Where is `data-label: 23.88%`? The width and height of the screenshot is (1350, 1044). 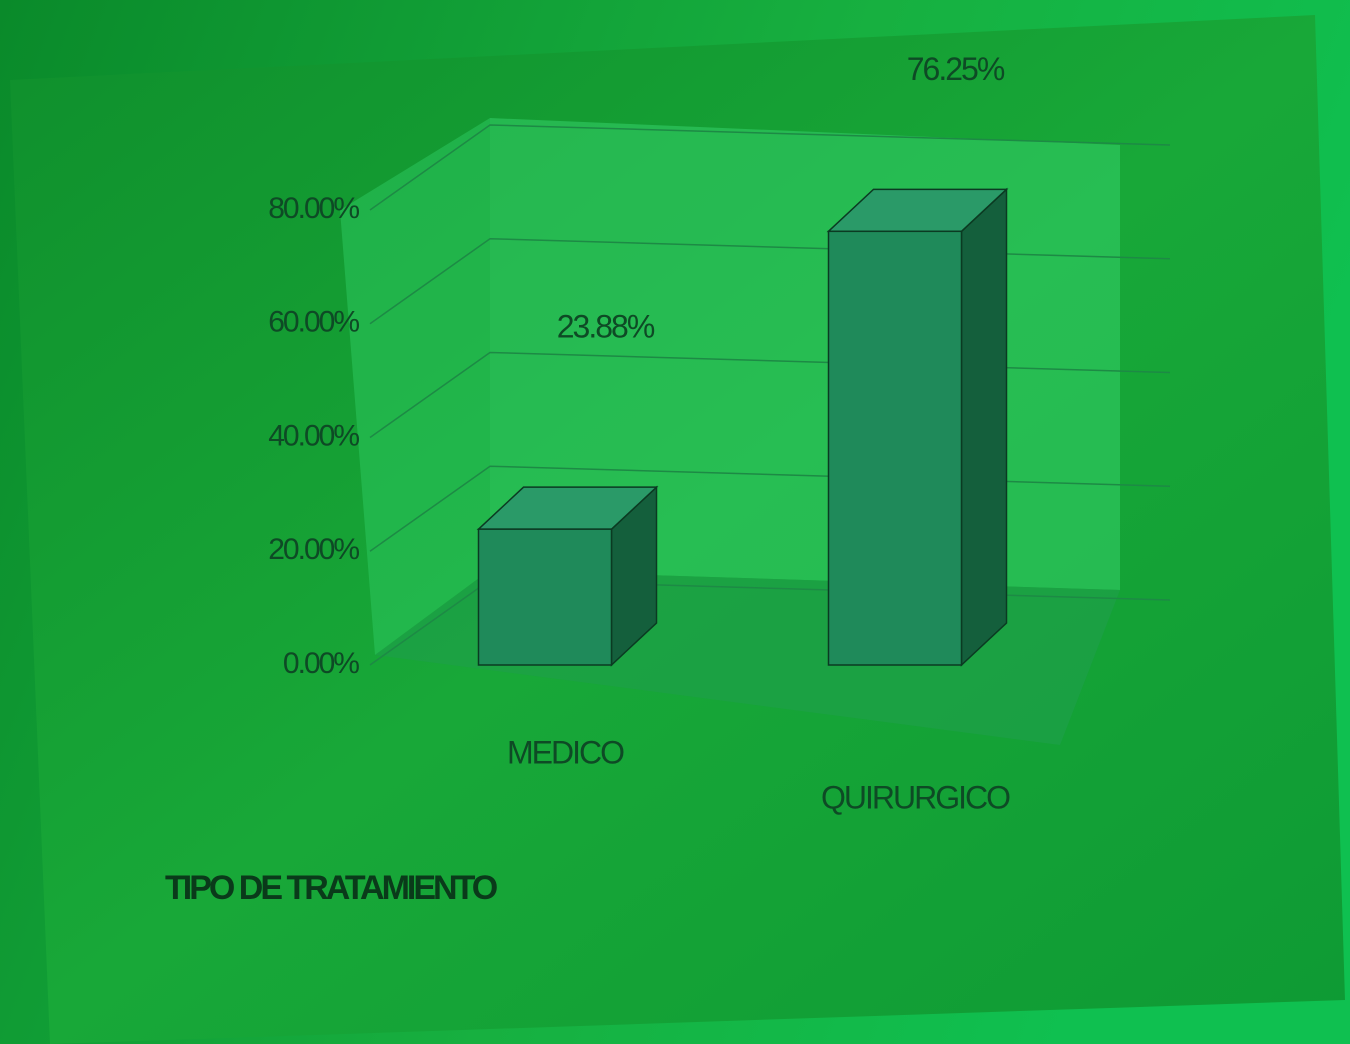
data-label: 23.88% is located at coordinates (606, 327).